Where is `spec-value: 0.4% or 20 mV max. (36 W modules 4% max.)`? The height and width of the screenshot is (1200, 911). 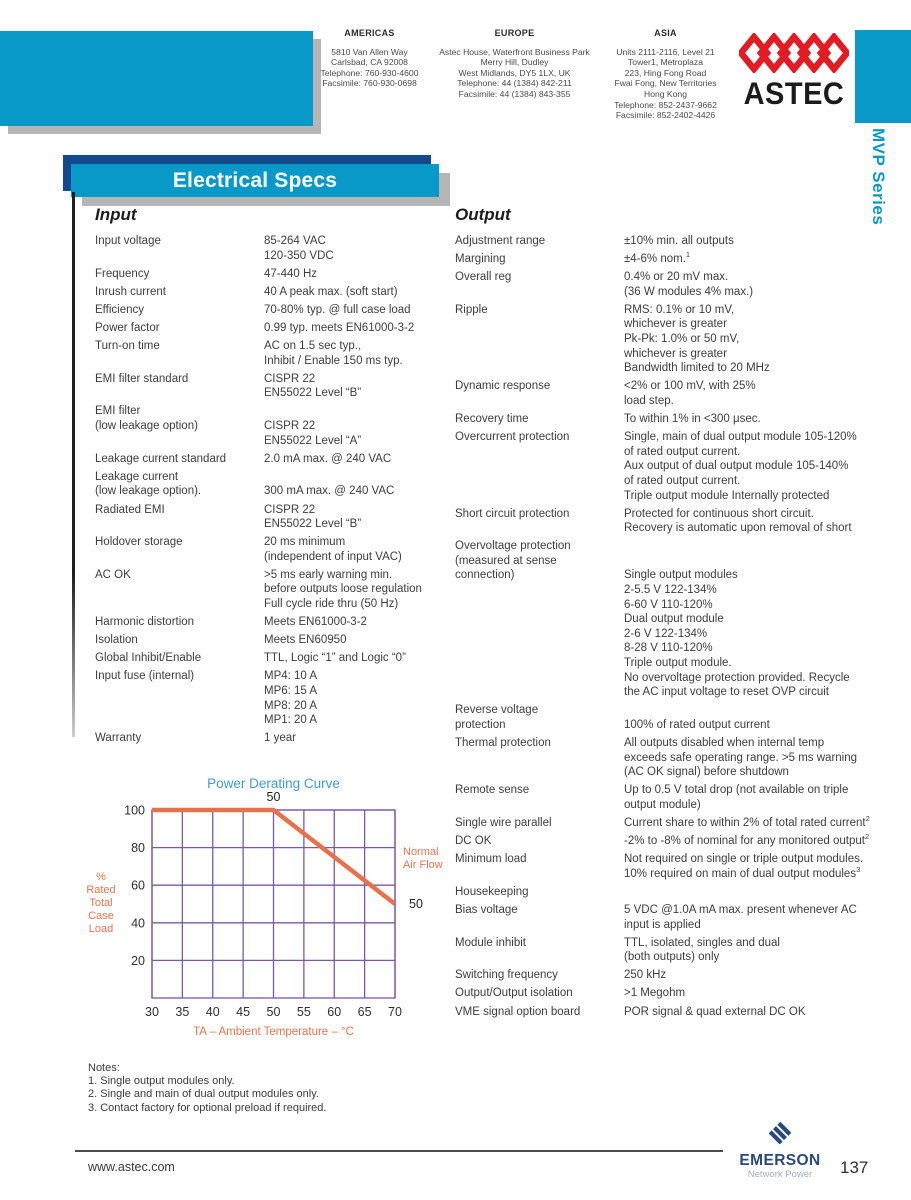
spec-value: 0.4% or 20 mV max. (36 W modules 4% max.) is located at coordinates (767, 284).